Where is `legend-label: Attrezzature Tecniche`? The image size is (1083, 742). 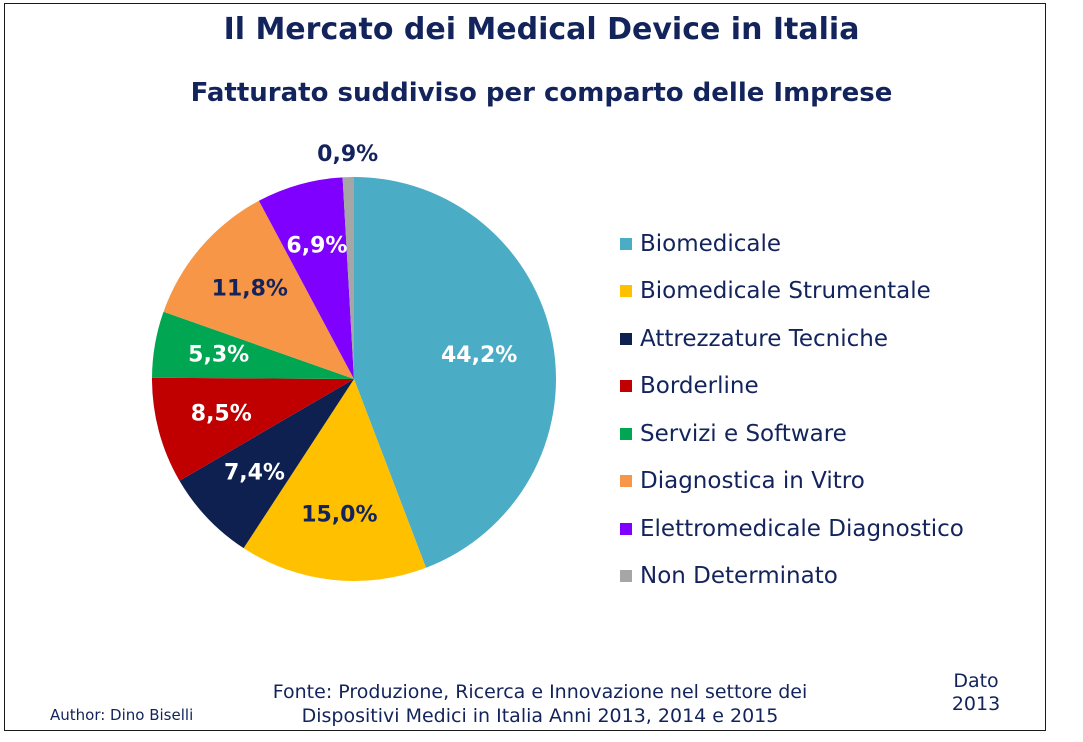
legend-label: Attrezzature Tecniche is located at coordinates (764, 338).